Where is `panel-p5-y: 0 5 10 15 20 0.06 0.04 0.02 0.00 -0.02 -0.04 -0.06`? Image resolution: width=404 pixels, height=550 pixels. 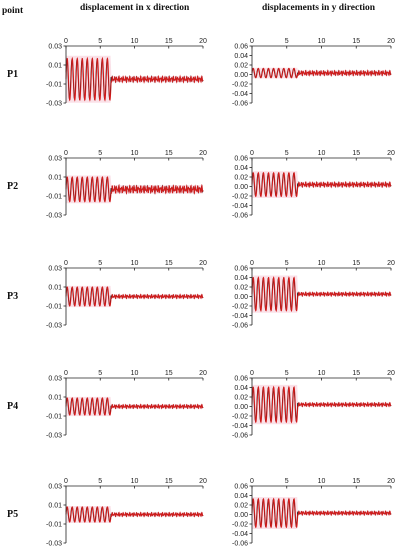
panel-p5-y: 0 5 10 15 20 0.06 0.04 0.02 0.00 -0.02 -0.04 -0.06 is located at coordinates (313, 513).